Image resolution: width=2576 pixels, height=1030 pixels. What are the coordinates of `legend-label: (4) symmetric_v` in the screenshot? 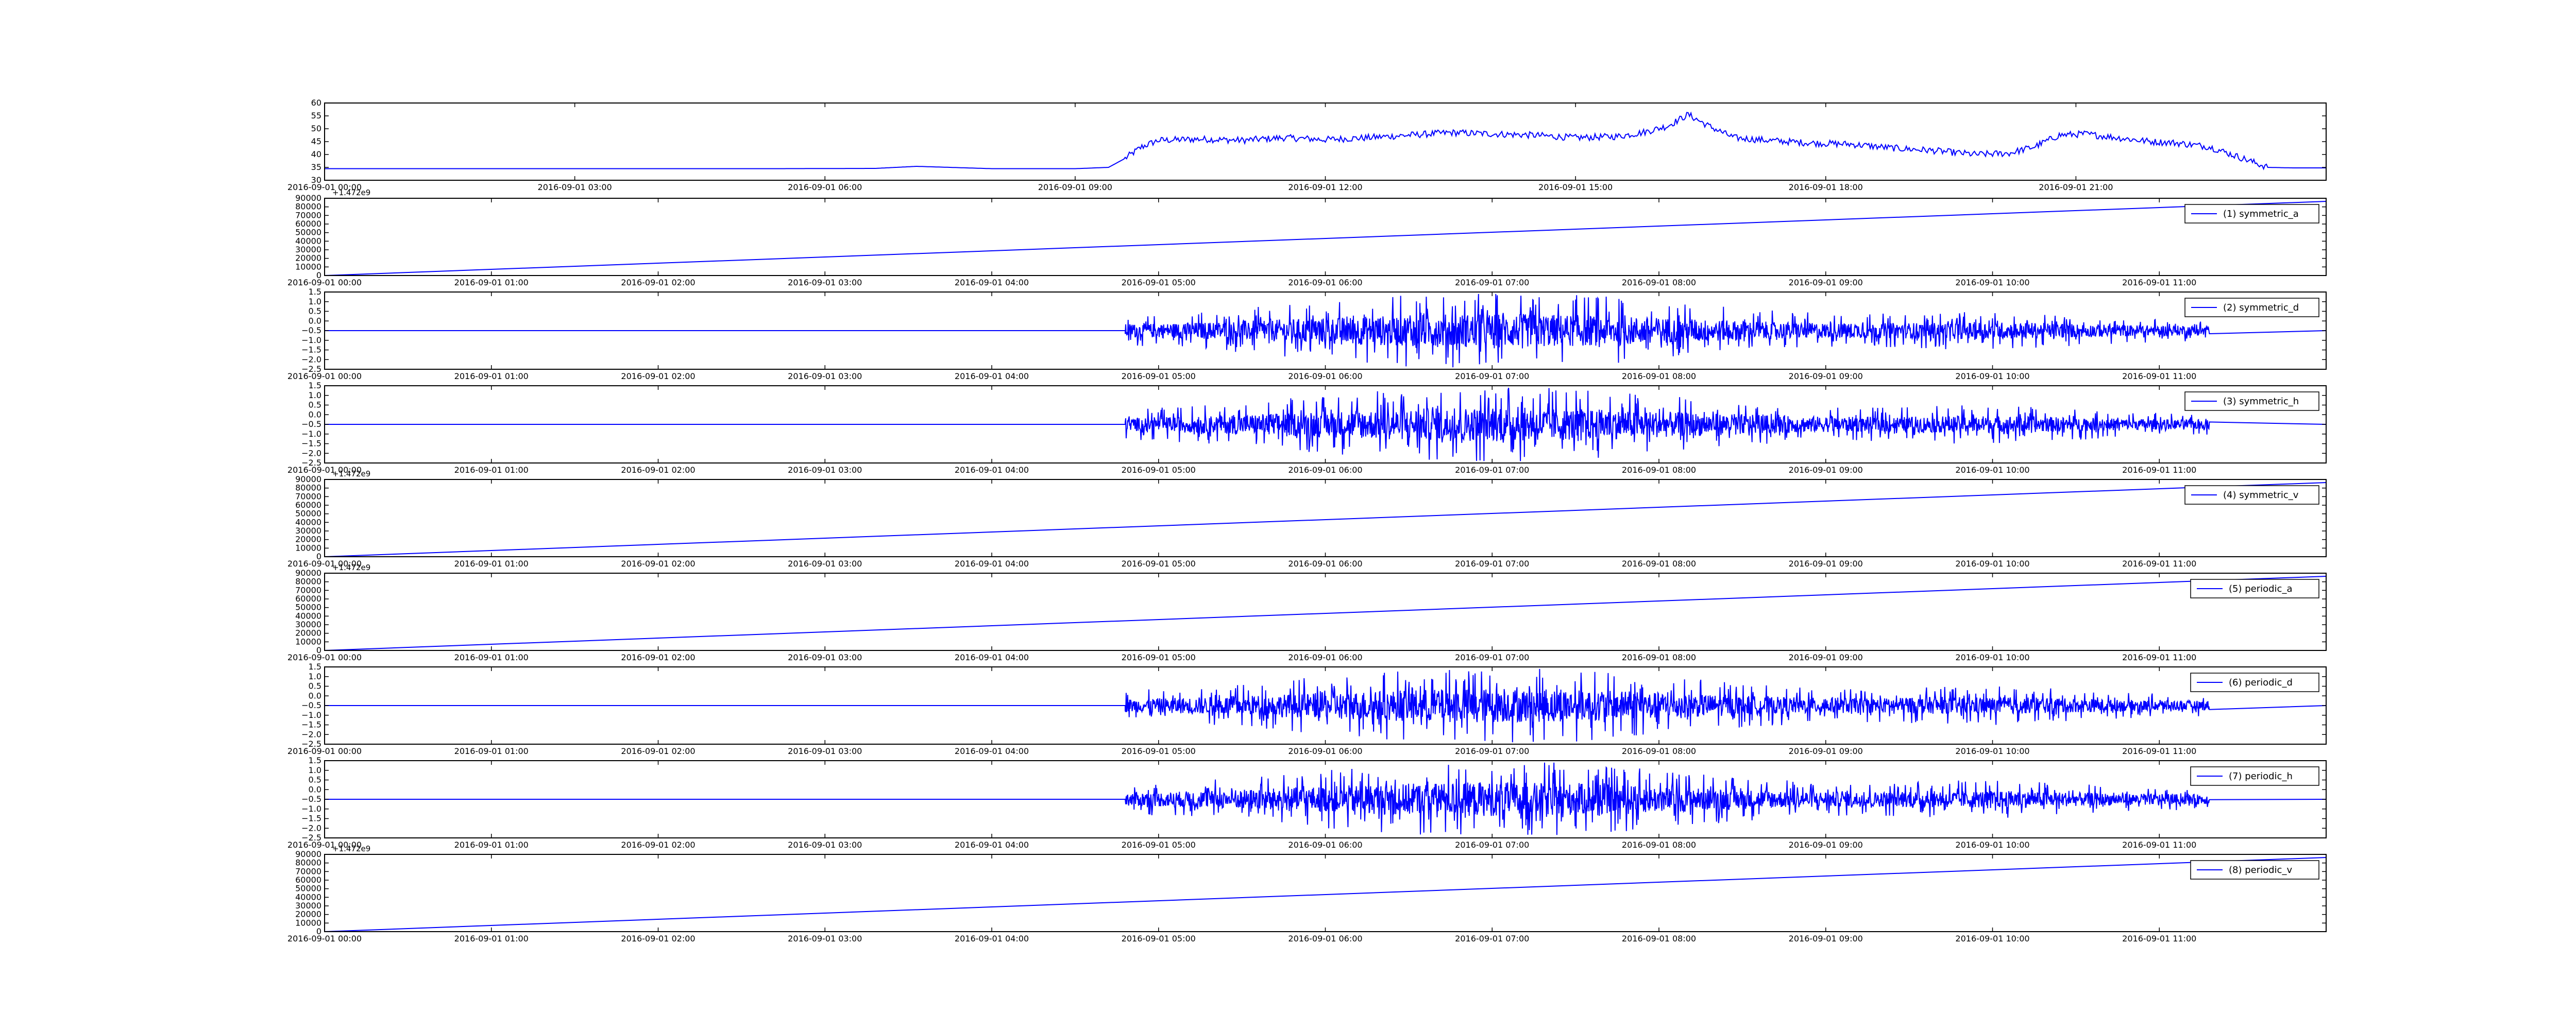 It's located at (2261, 495).